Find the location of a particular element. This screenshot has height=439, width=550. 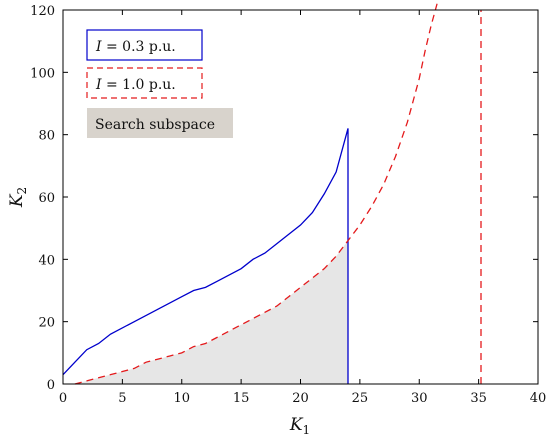

legend-entry-2: Search subspace is located at coordinates (160, 123).